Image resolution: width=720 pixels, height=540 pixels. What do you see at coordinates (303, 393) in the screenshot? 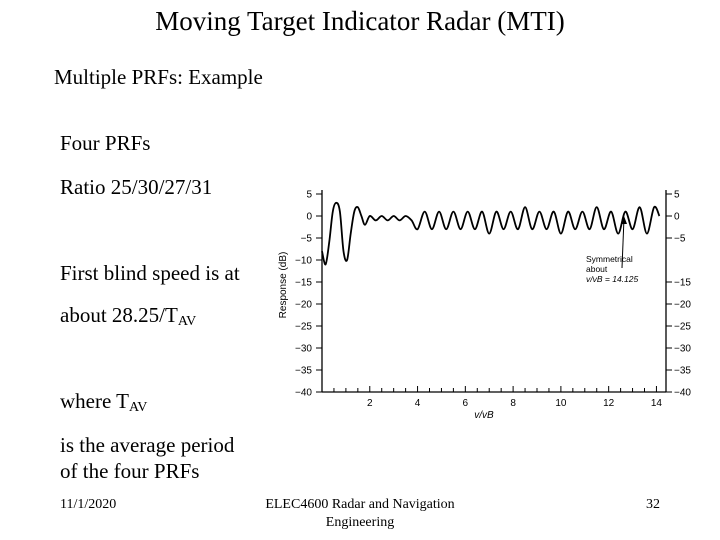
I see `left-tick-label: −40` at bounding box center [303, 393].